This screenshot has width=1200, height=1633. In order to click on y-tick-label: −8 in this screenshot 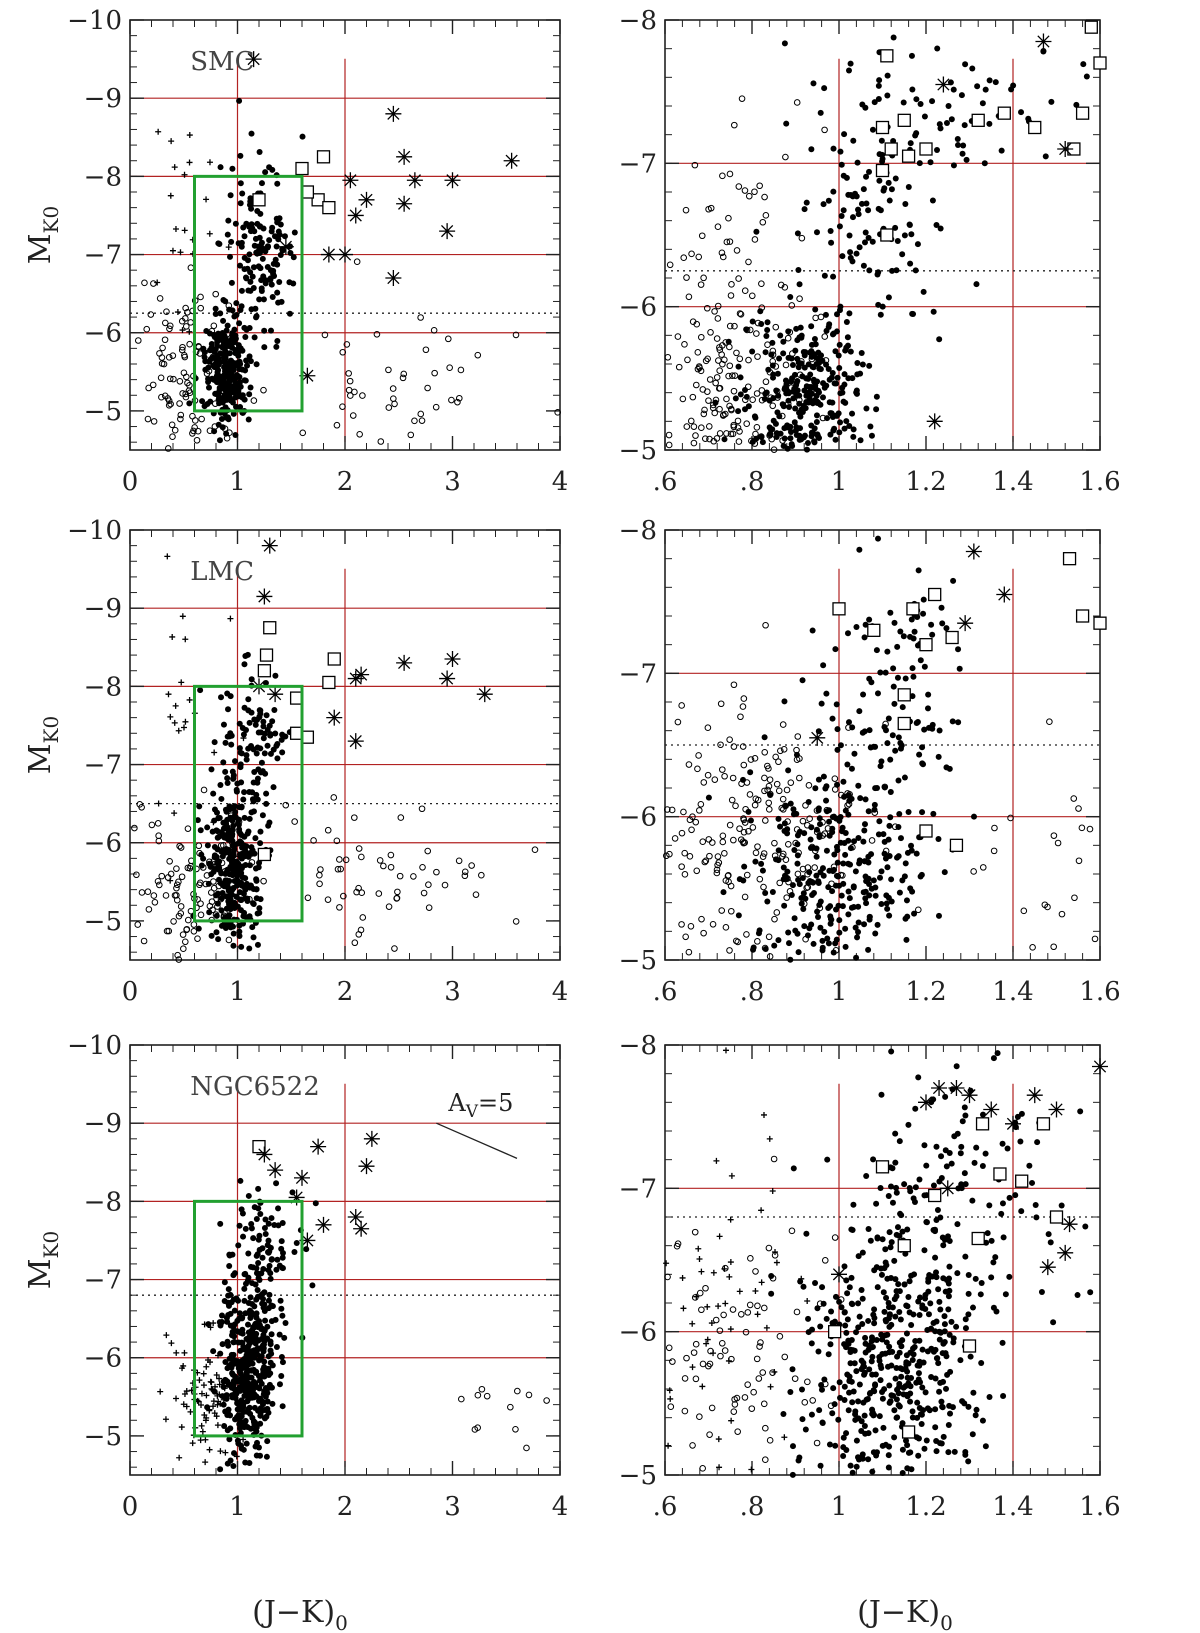, I will do `click(638, 21)`.